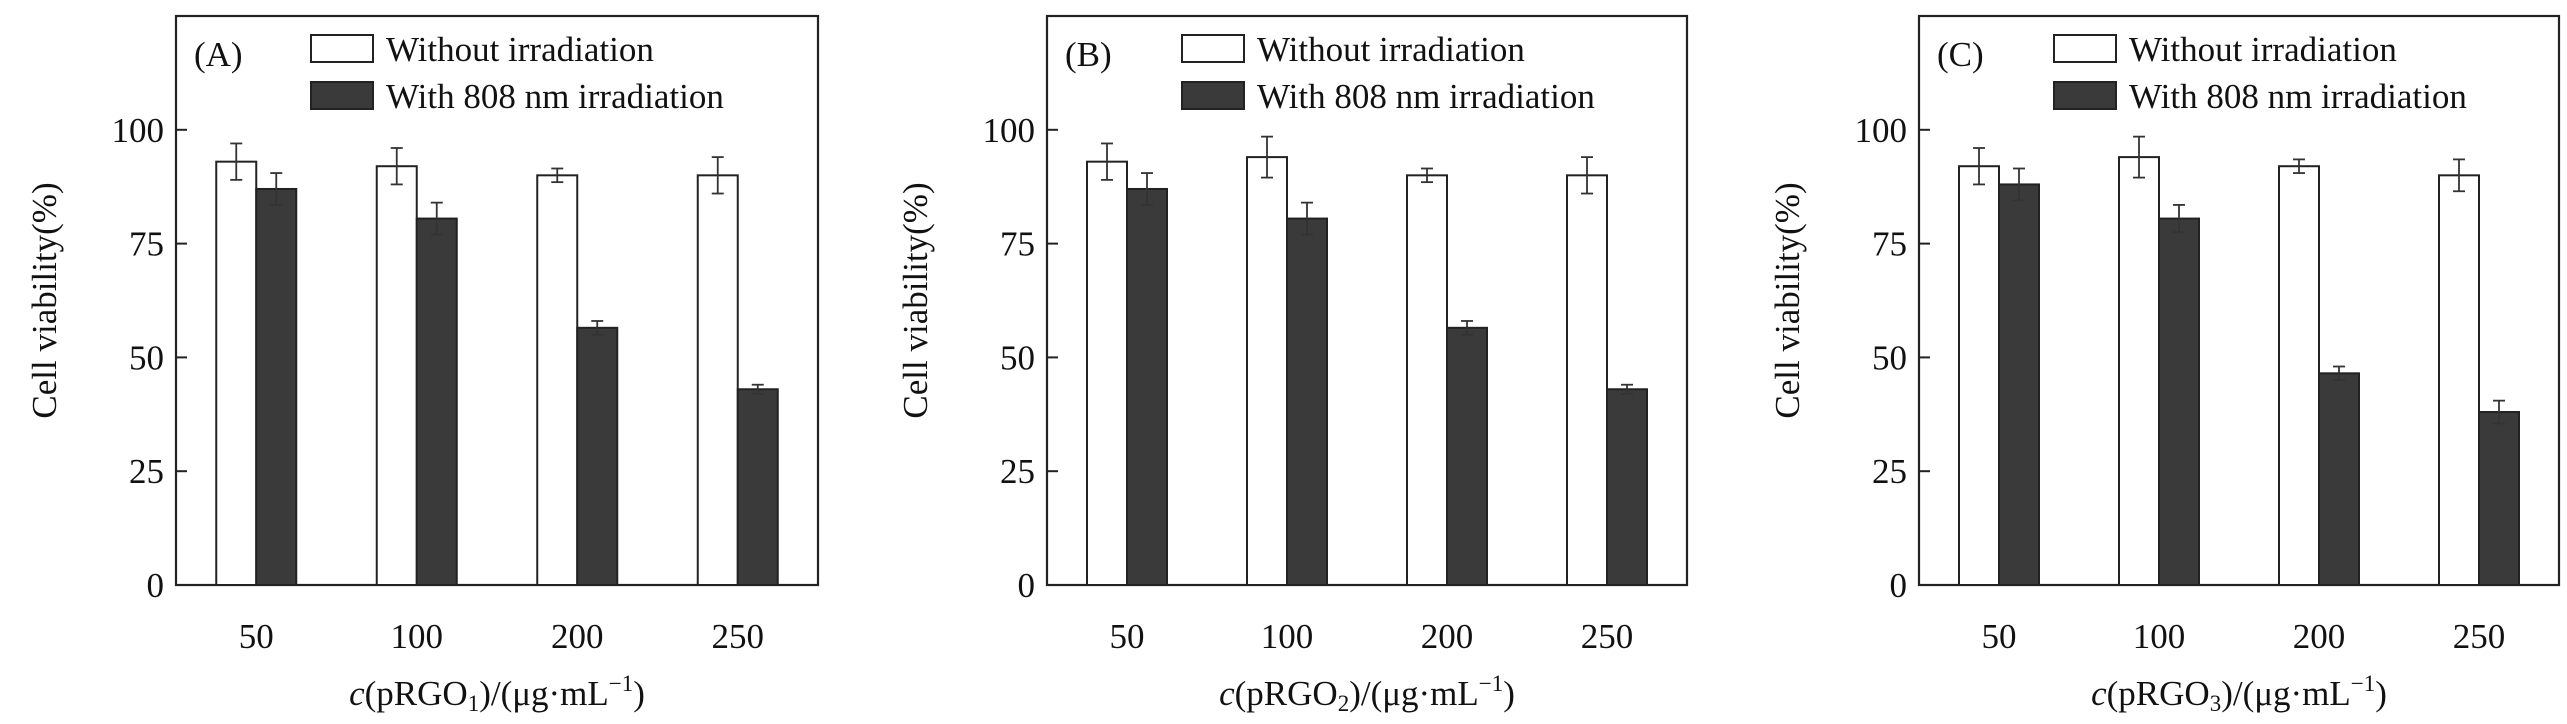 The height and width of the screenshot is (724, 2567). Describe the element at coordinates (497, 693) in the screenshot. I see `x-axis-label: c(pRGO1)/(μg·mL−1)` at that location.